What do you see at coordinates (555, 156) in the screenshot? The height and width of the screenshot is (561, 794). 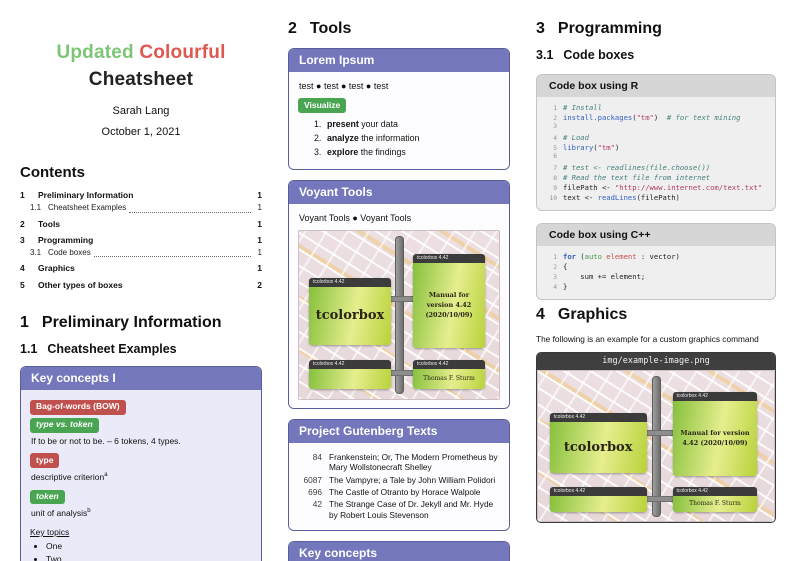 I see `code-line: 6` at bounding box center [555, 156].